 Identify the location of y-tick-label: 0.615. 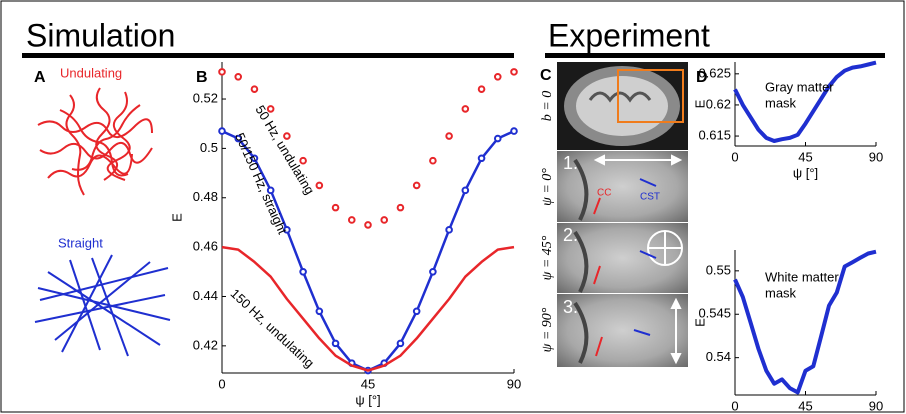
(714, 134).